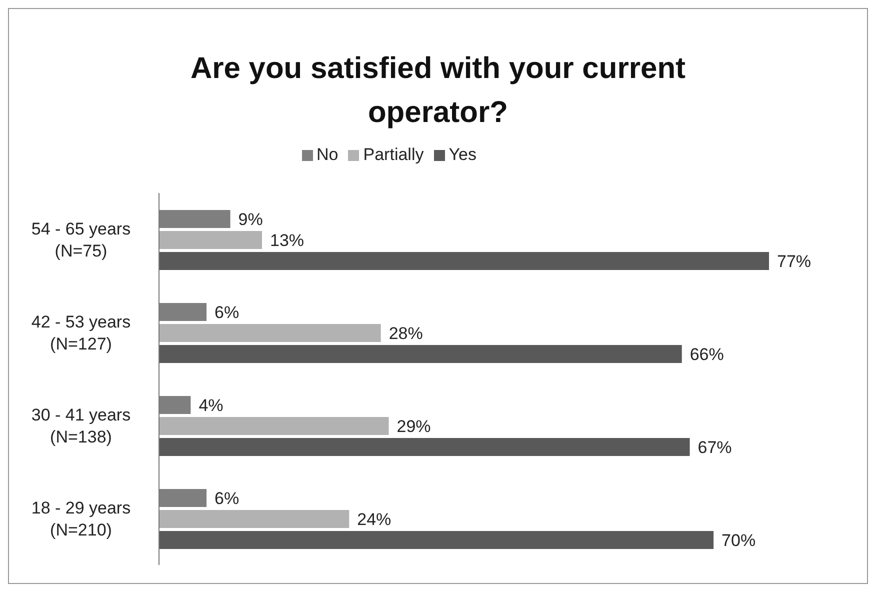  I want to click on y-tick-label: 54 - 65 years (N=75), so click(81, 240).